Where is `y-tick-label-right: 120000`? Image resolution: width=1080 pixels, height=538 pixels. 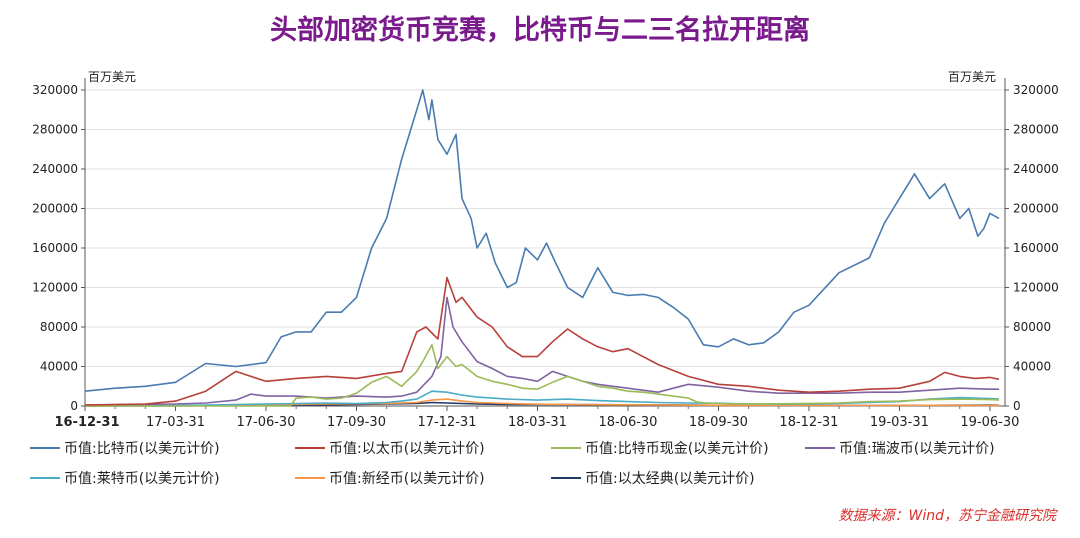
y-tick-label-right: 120000 is located at coordinates (1036, 288).